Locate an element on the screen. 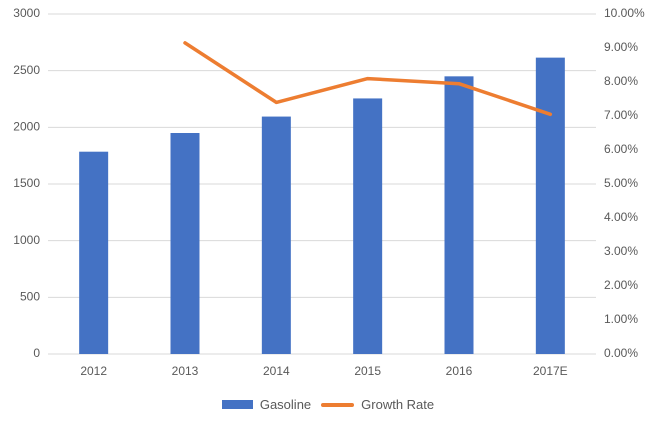  legend-item-gasoline: Gasoline is located at coordinates (266, 404).